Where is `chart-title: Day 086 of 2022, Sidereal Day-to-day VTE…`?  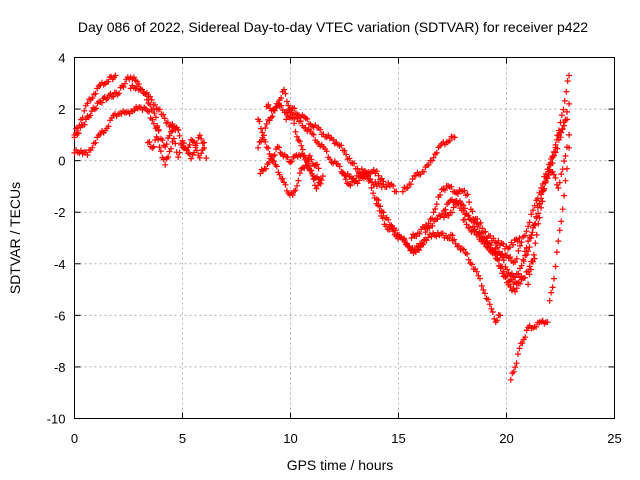 chart-title: Day 086 of 2022, Sidereal Day-to-day VTE… is located at coordinates (333, 27).